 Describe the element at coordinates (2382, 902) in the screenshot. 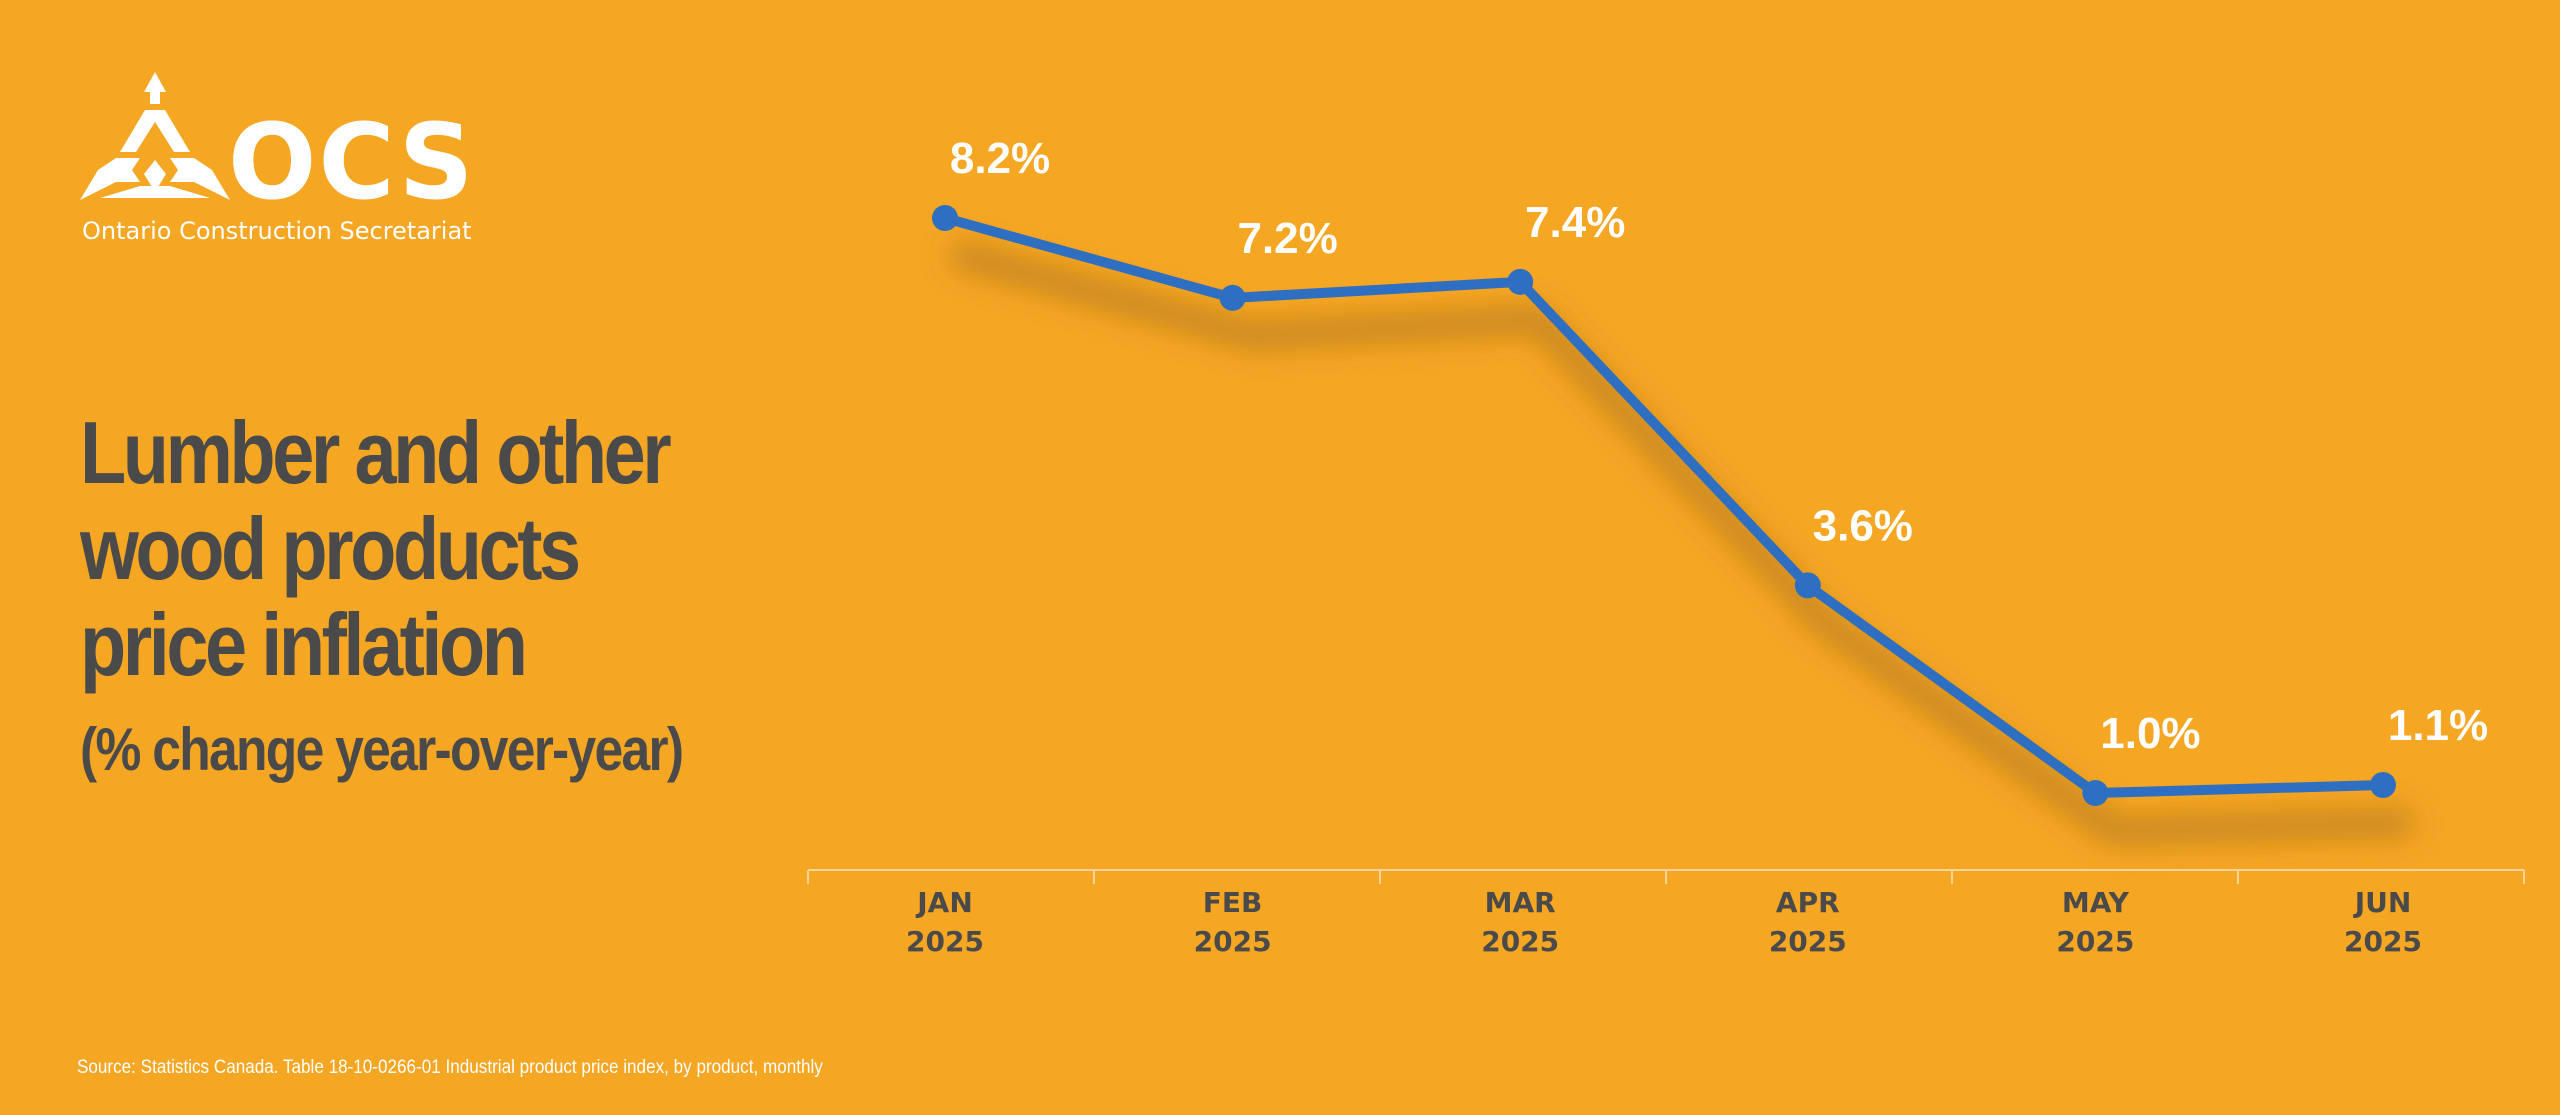

I see `x-tick-label-month: JUN` at that location.